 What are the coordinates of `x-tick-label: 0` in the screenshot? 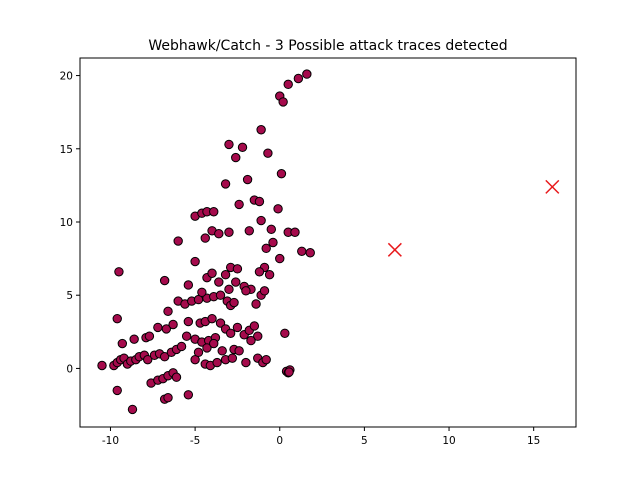 It's located at (279, 441).